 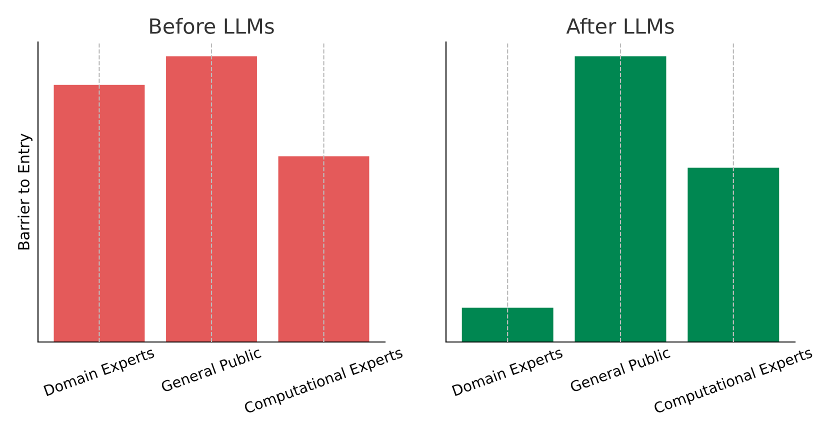 I want to click on y-axis-title: Barrier to Entry, so click(x=25, y=192).